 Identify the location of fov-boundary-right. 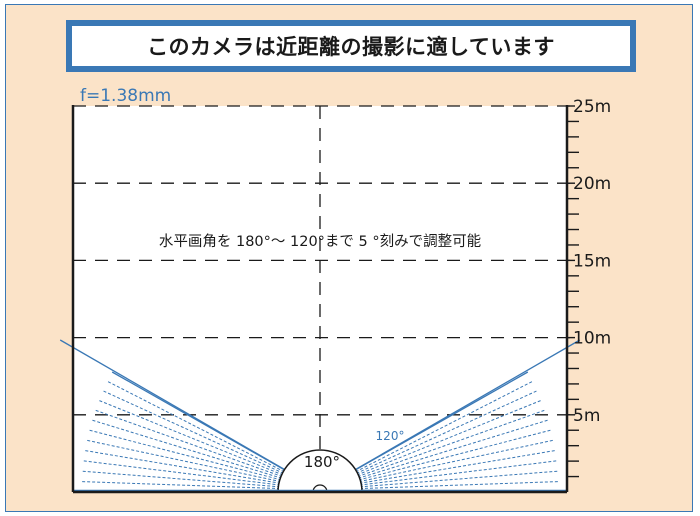
(450, 415).